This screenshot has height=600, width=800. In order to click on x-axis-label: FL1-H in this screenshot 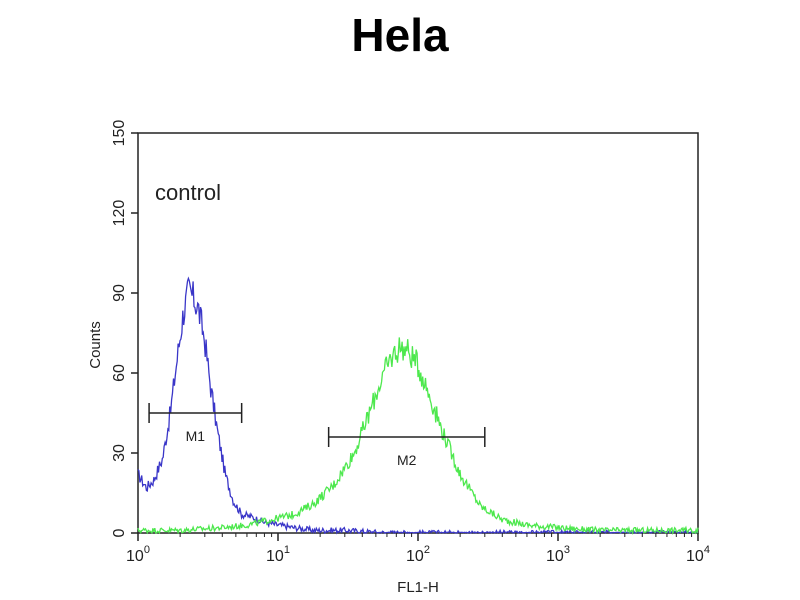, I will do `click(418, 587)`.